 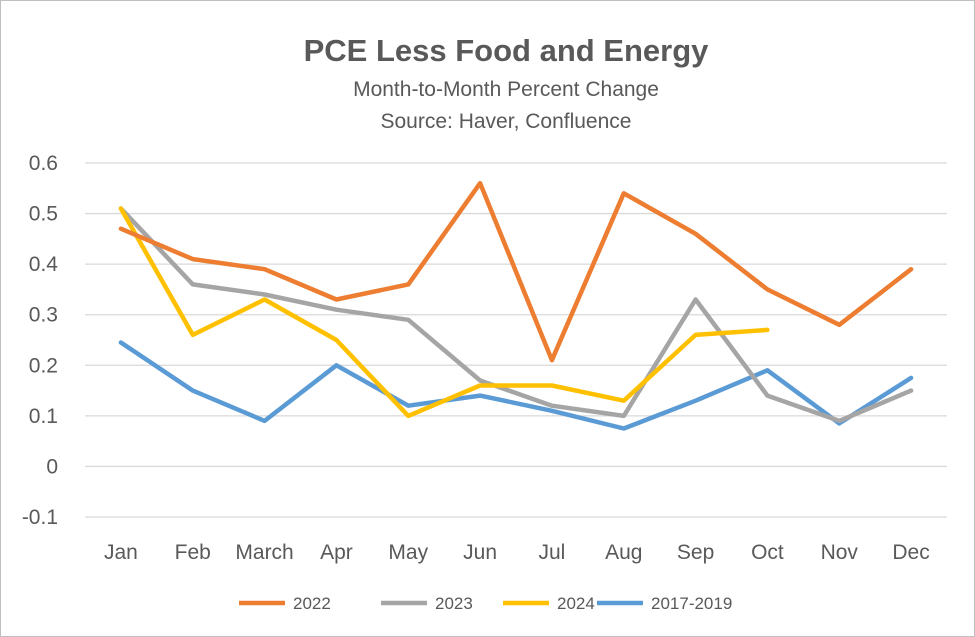 I want to click on x-axis-ticks: Jan Feb March Apr May Jun Jul Aug Sep Oct Nov Dec, so click(x=517, y=552).